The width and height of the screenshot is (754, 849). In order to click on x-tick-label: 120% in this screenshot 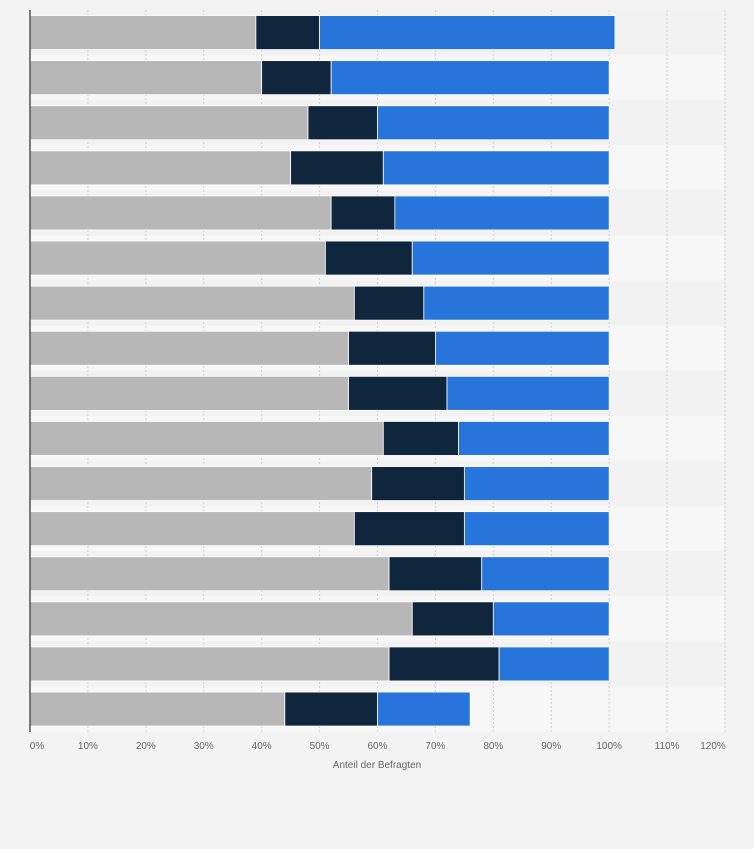, I will do `click(713, 746)`.